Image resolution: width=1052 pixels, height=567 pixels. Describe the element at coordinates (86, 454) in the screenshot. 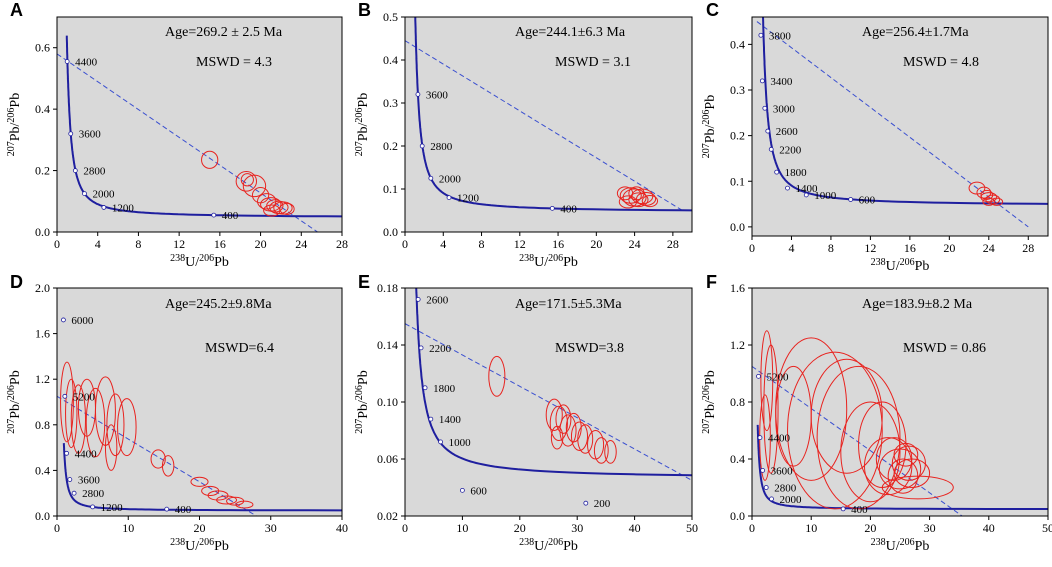

I see `concordia-age-label: 4400` at that location.